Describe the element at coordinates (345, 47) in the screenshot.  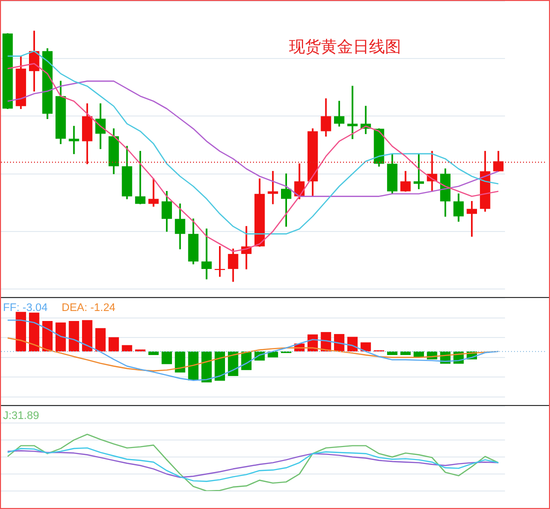
I see `chart-title: 现货黄金日线图` at that location.